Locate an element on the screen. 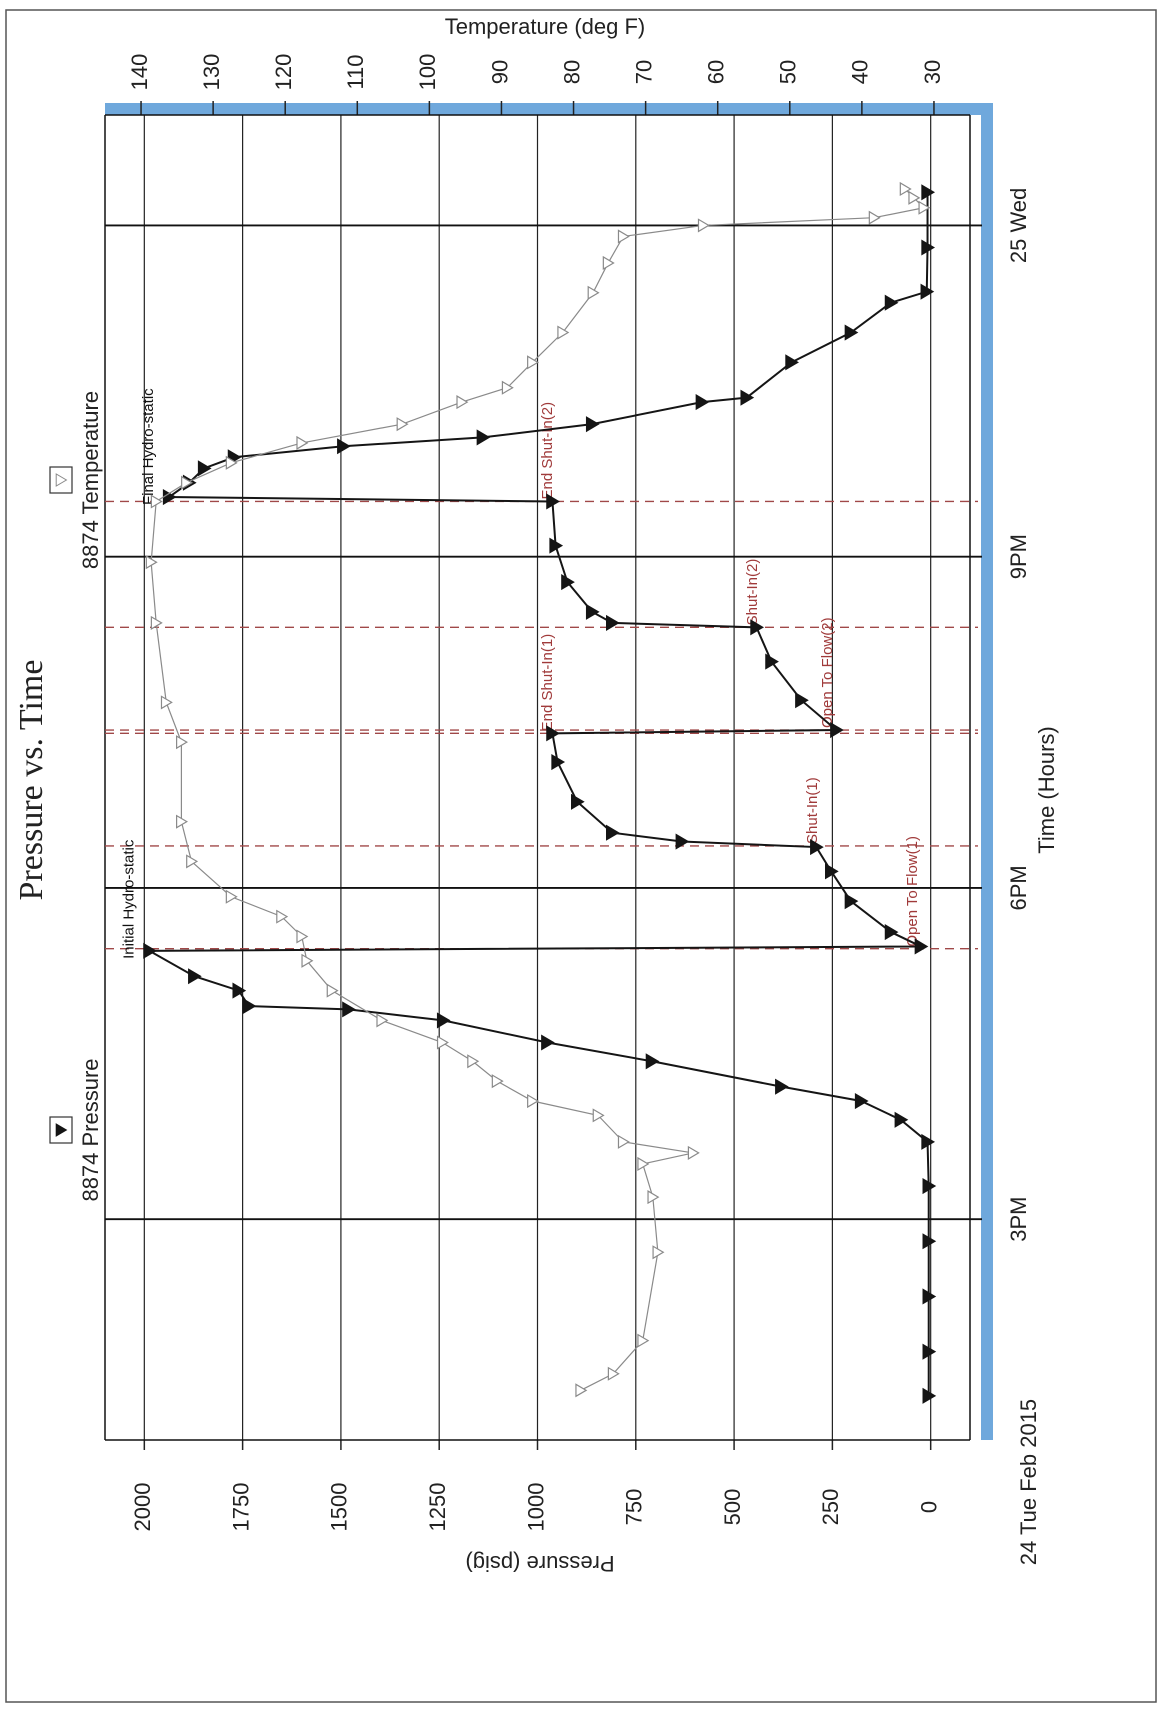  annotation-label: Final Hydro-static is located at coordinates (148, 446).